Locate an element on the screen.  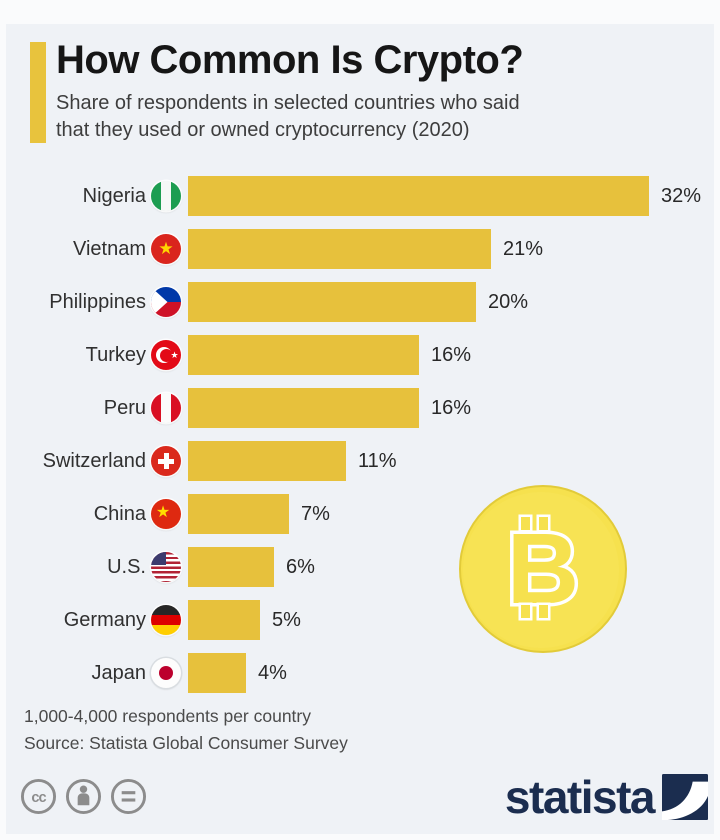
turkey-flag-icon: ★ is located at coordinates (166, 355).